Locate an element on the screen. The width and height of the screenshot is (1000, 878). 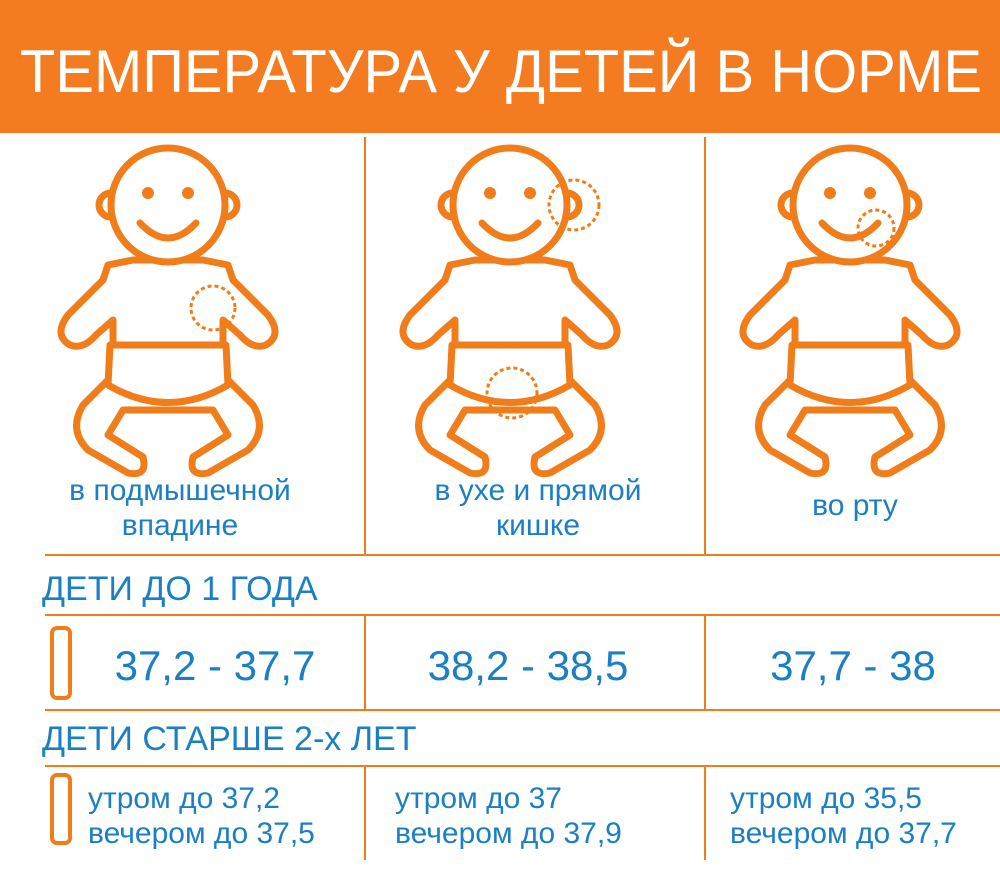
section-title: ДЕТИ ДО 1 ГОДА is located at coordinates (180, 589).